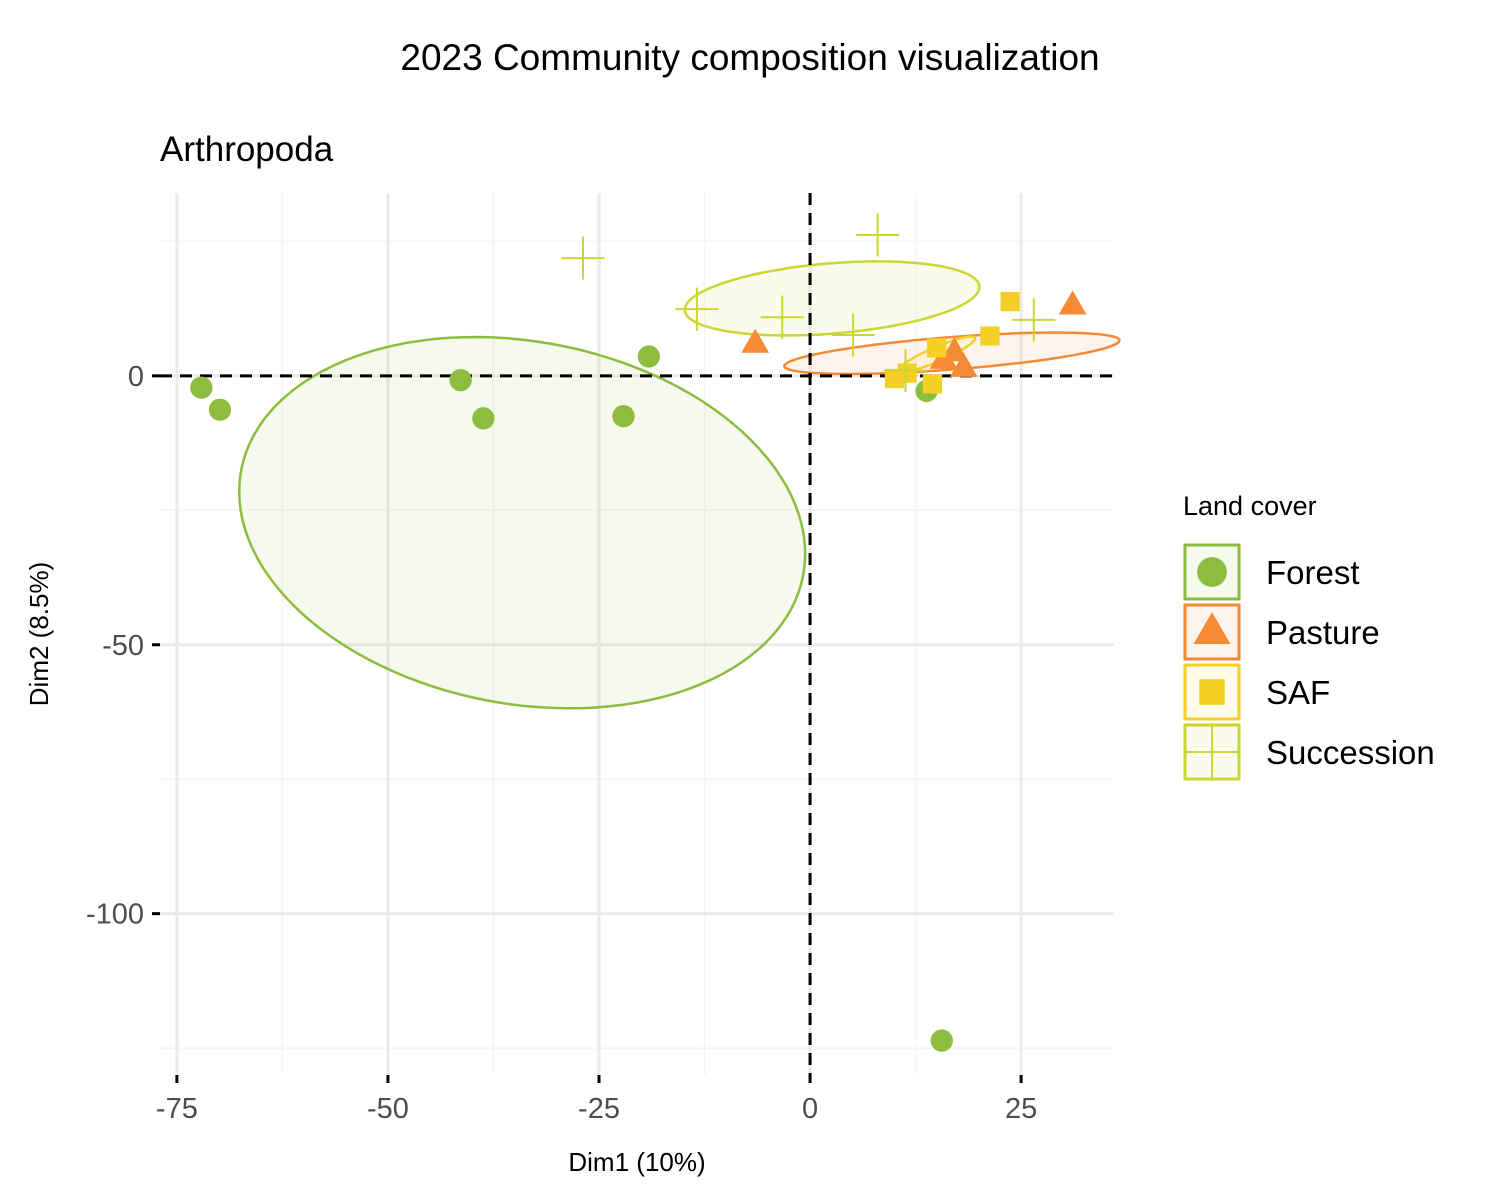 This screenshot has height=1200, width=1500. What do you see at coordinates (810, 1109) in the screenshot?
I see `x-tick-label: 0` at bounding box center [810, 1109].